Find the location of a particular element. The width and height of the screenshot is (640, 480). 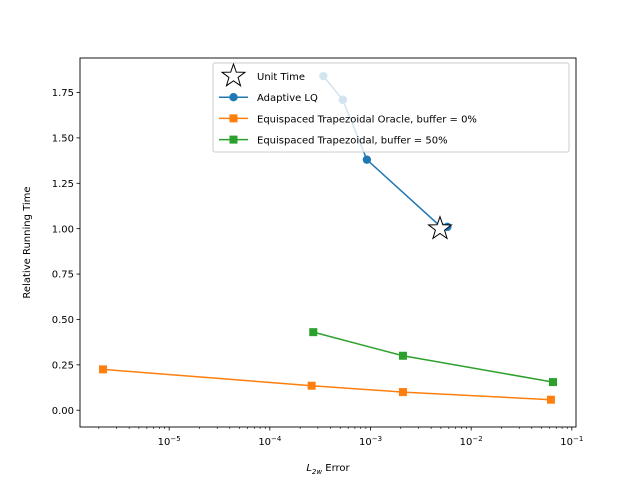

y-tick-label: 0.00 is located at coordinates (63, 411).